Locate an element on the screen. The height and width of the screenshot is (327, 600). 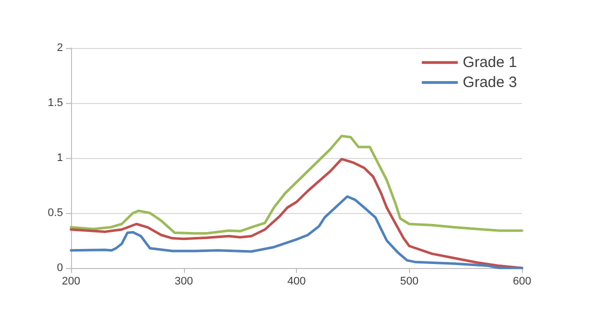
x-tick-label: 400 is located at coordinates (296, 282).